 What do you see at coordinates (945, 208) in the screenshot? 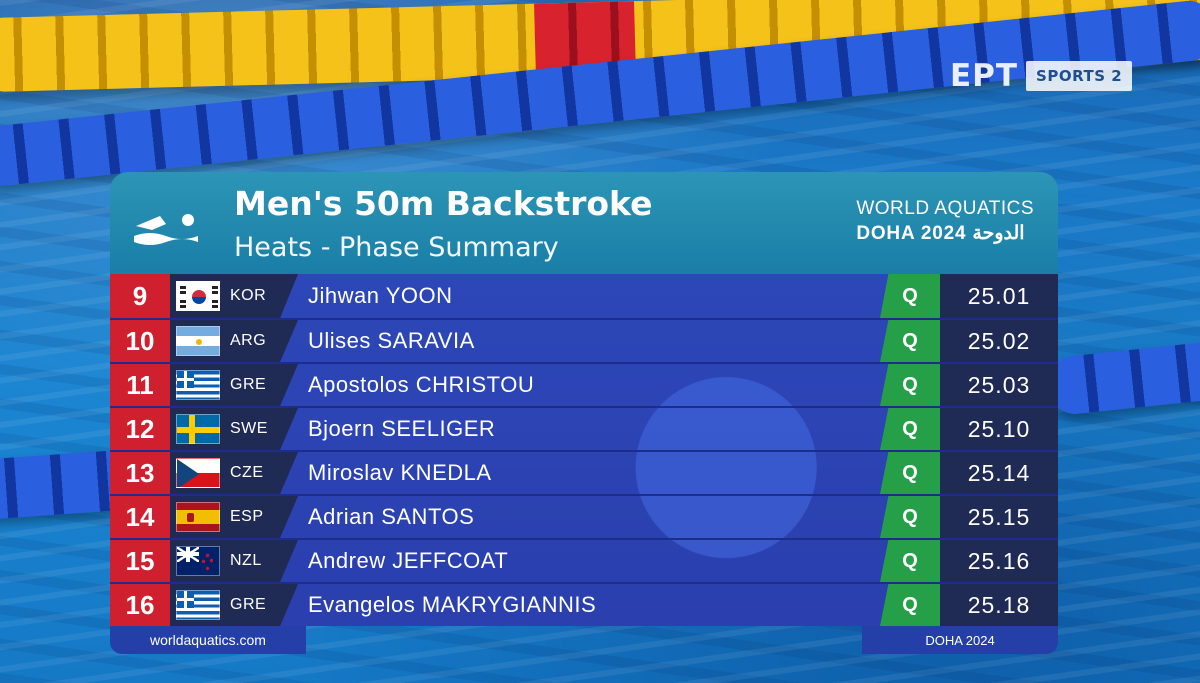
I see `organizer-name: WORLD AQUATICS` at bounding box center [945, 208].